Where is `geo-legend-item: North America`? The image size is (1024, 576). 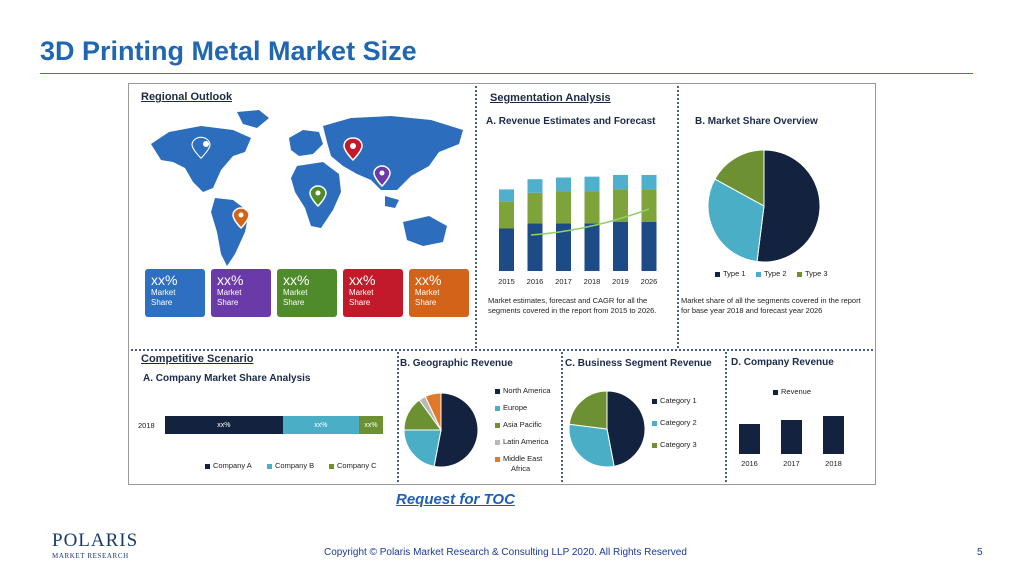 geo-legend-item: North America is located at coordinates (523, 390).